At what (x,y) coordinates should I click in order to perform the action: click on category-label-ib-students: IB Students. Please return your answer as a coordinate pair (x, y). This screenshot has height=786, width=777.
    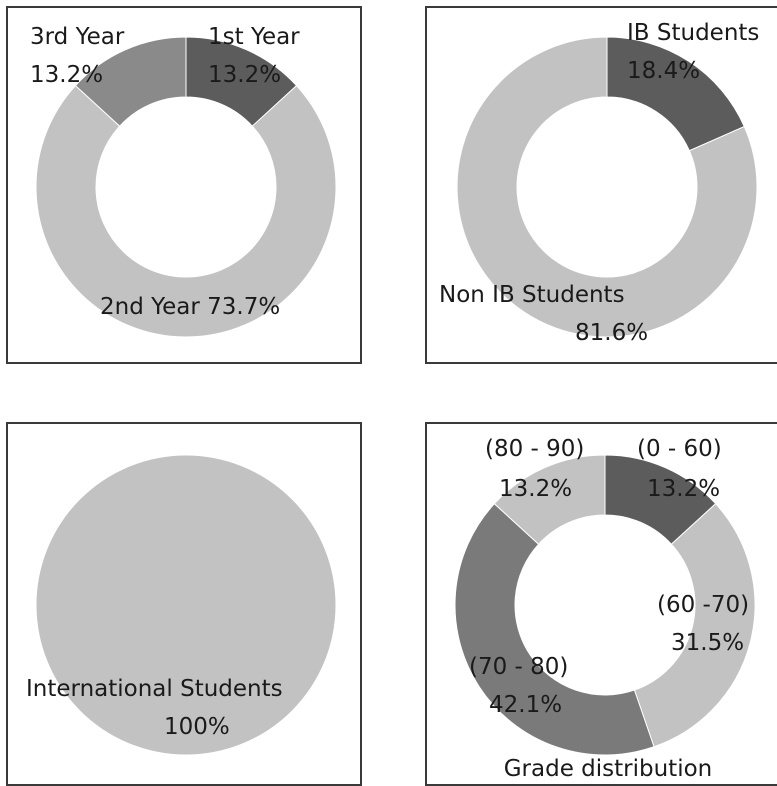
    Looking at the image, I should click on (693, 33).